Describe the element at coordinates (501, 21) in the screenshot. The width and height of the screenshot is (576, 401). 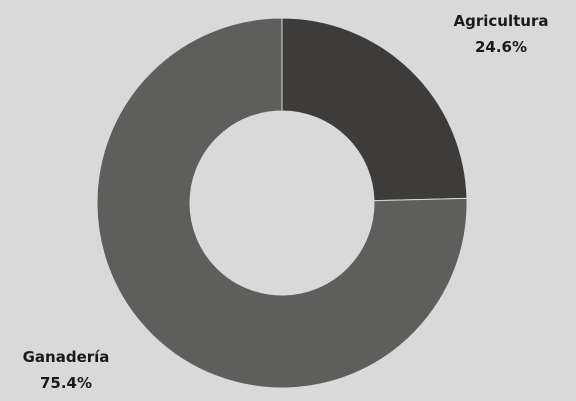
I see `slice-category-agricultura: Agricultura` at that location.